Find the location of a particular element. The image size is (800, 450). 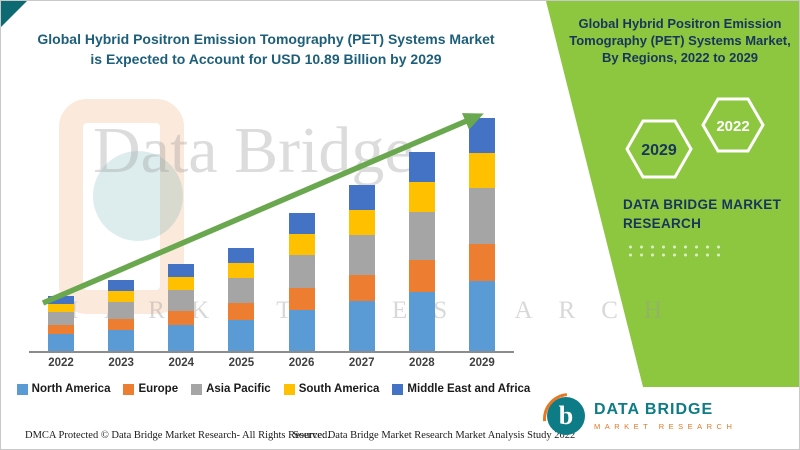

bar-stack-2022 is located at coordinates (61, 323).